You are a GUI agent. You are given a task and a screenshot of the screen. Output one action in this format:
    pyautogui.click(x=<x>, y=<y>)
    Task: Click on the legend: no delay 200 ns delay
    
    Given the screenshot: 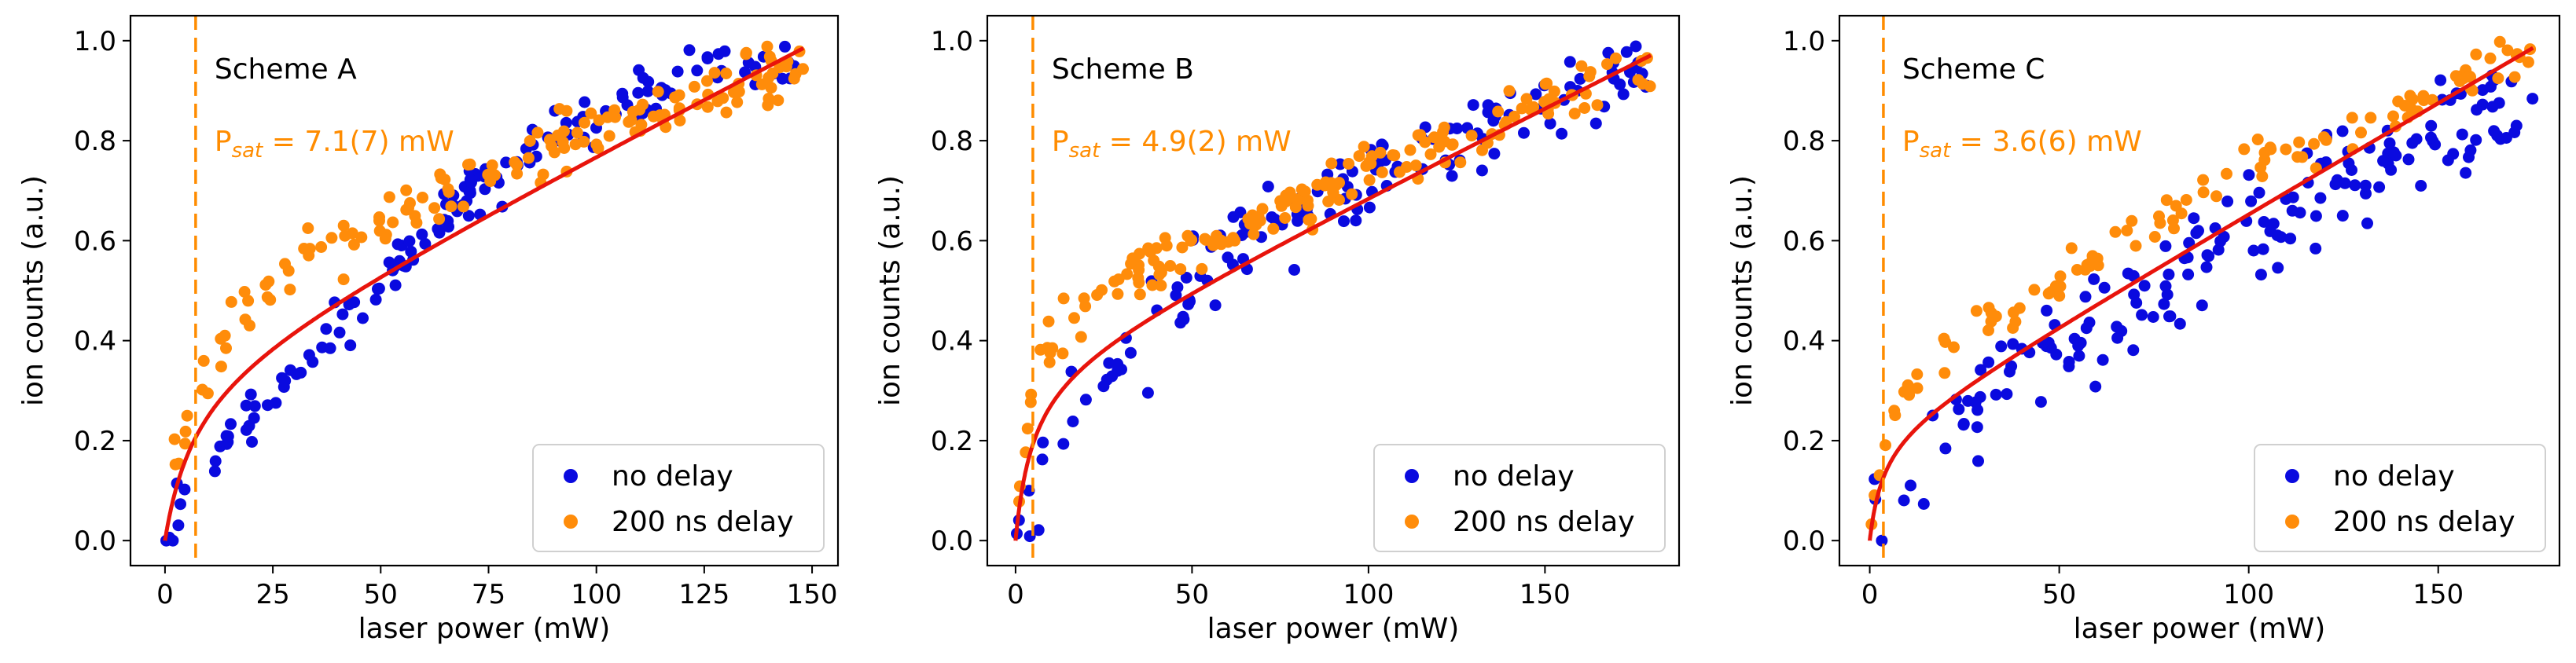 What is the action you would take?
    pyautogui.click(x=678, y=498)
    